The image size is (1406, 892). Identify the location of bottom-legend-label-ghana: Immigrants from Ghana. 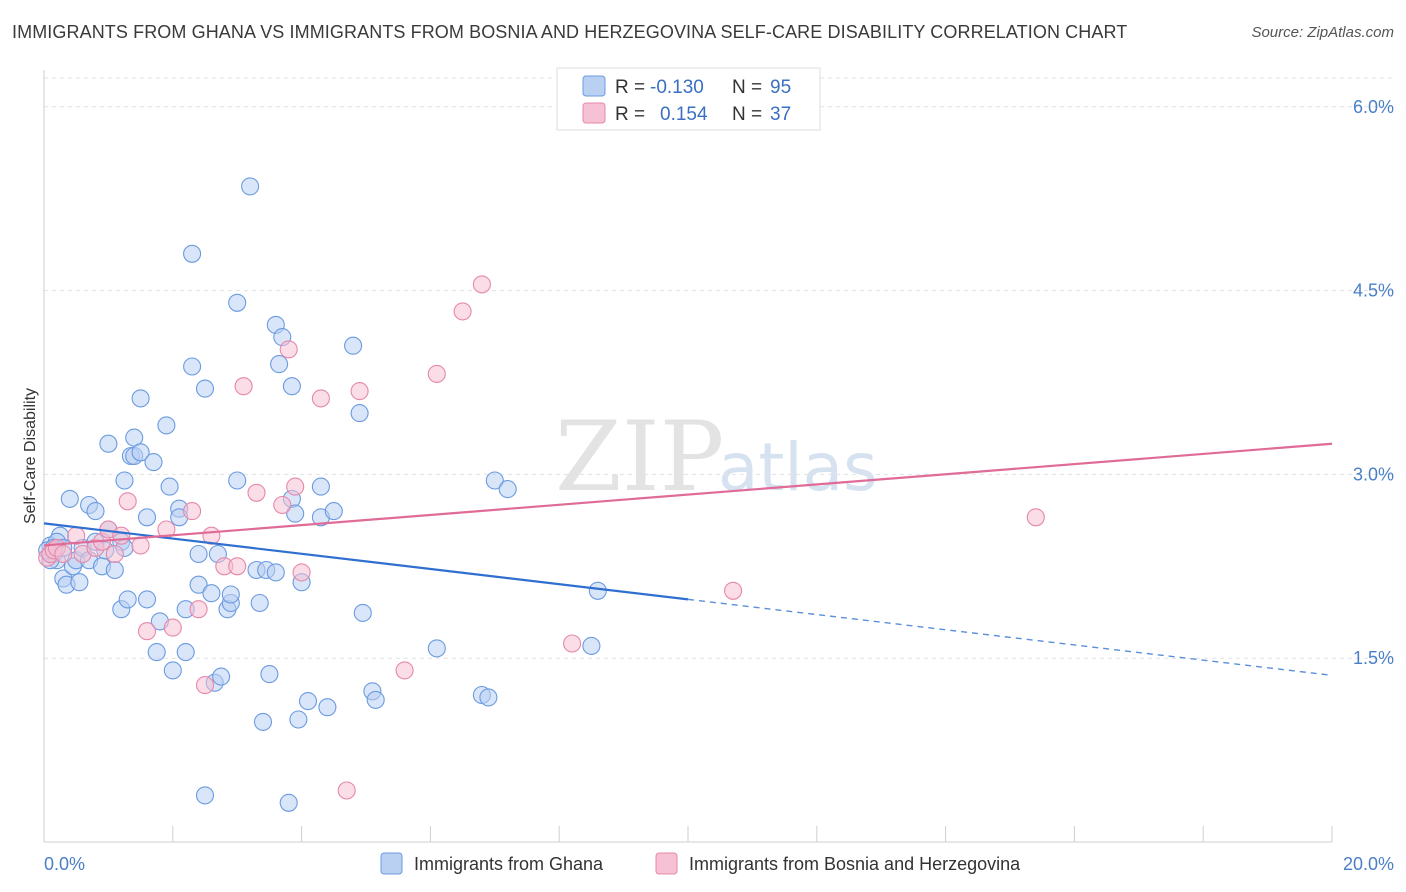
(509, 864).